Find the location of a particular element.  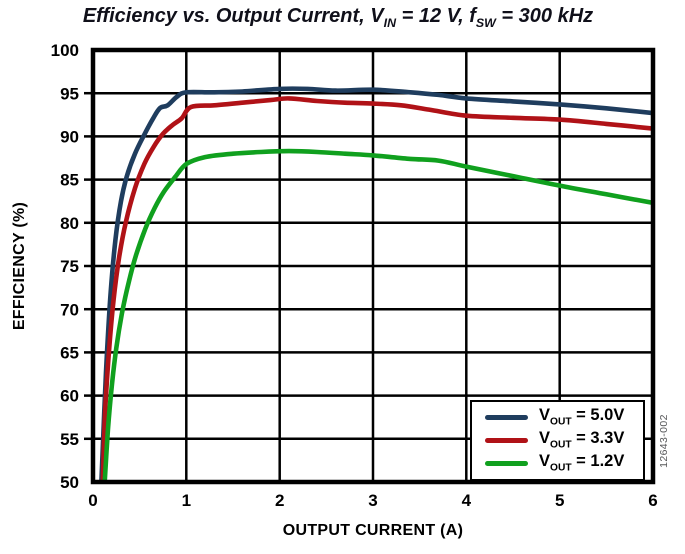

legend-item: VOUT = 1.2V is located at coordinates (564, 463).